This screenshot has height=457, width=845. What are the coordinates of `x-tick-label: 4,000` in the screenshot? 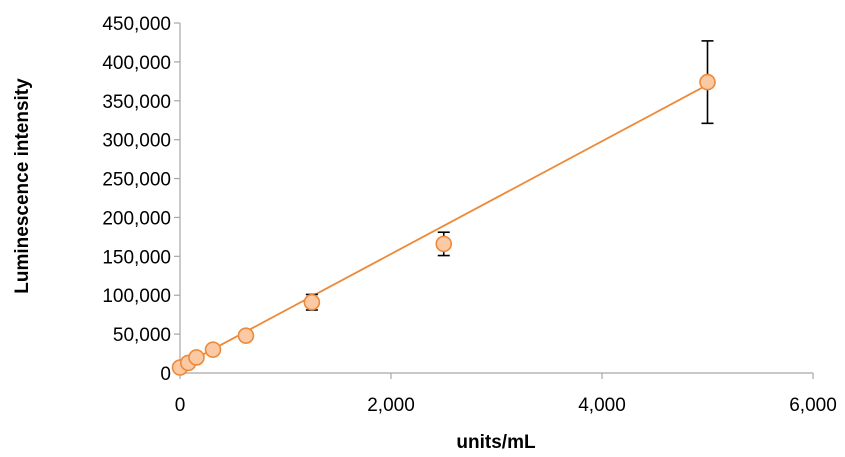 It's located at (602, 405).